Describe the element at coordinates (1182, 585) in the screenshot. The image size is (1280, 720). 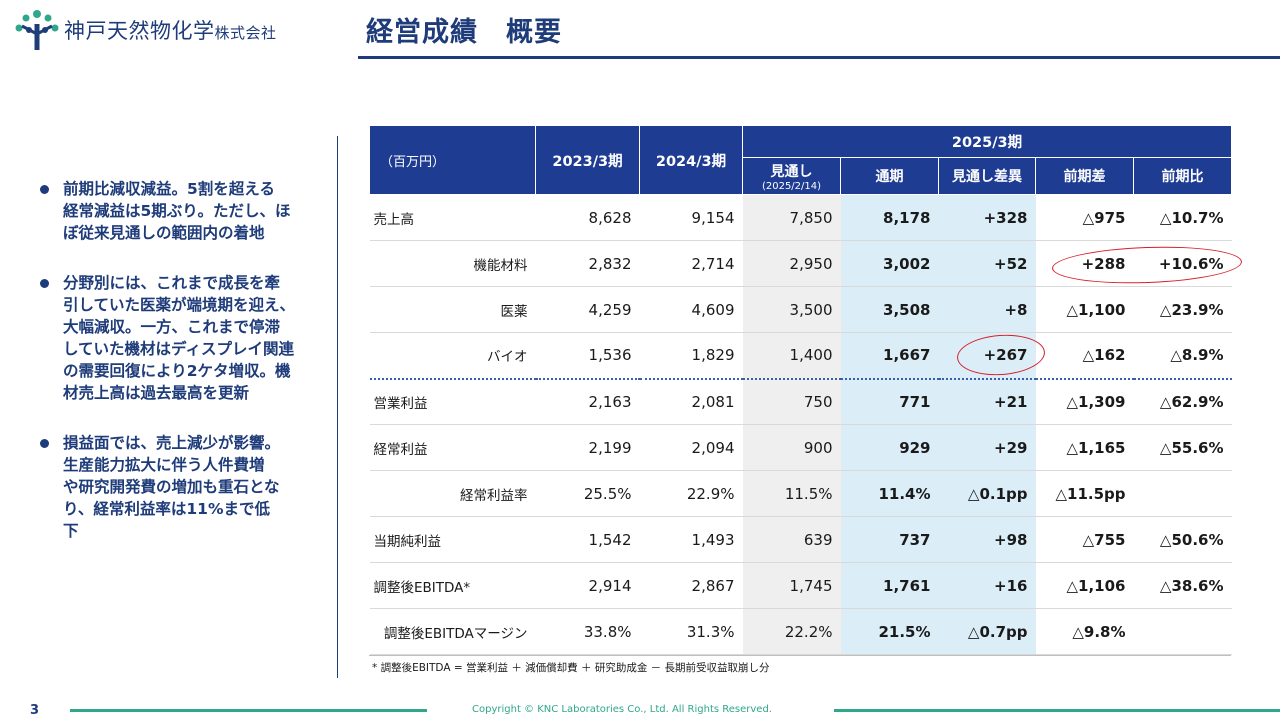
I see `table-cell: △38.6%` at that location.